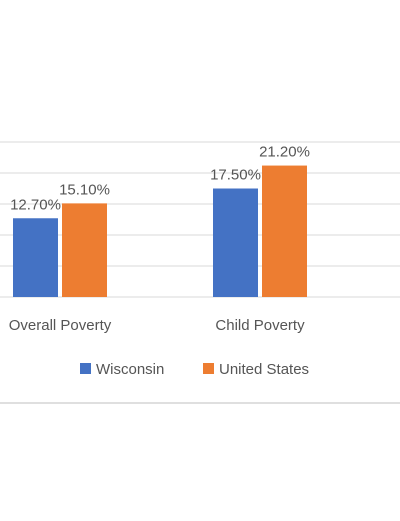  What do you see at coordinates (157, 325) in the screenshot?
I see `category-labels: Overall Poverty Child Poverty` at bounding box center [157, 325].